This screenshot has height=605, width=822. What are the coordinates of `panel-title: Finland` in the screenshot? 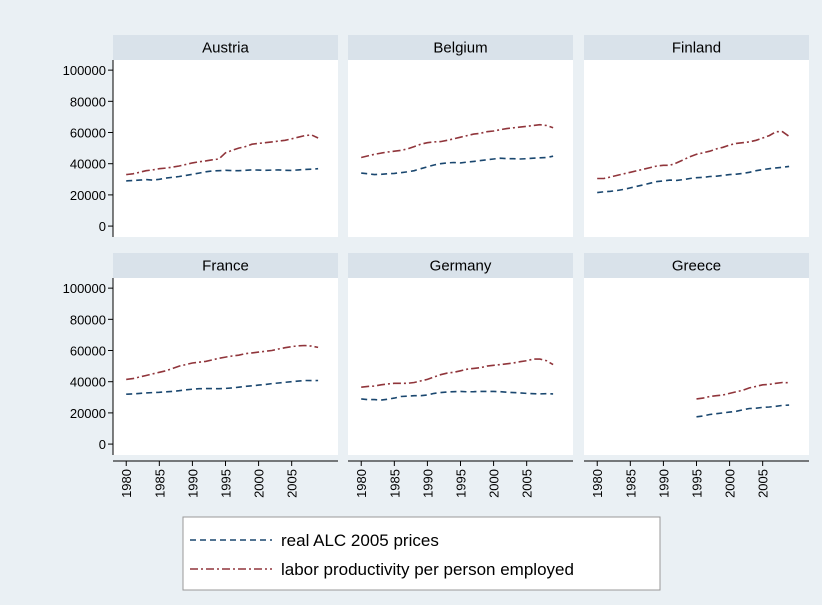 It's located at (696, 48).